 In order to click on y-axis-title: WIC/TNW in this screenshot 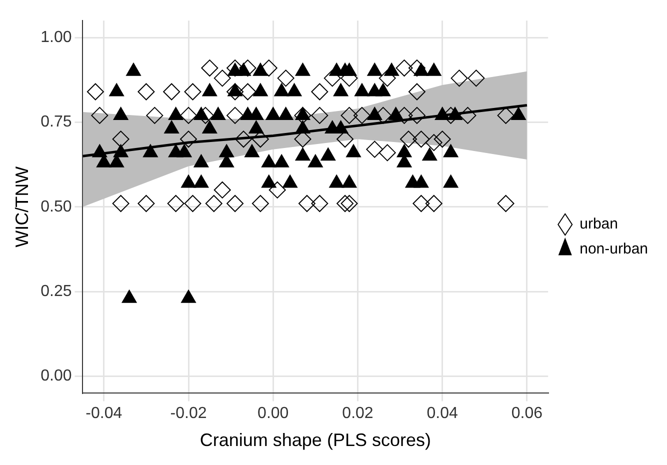, I will do `click(22, 207)`.